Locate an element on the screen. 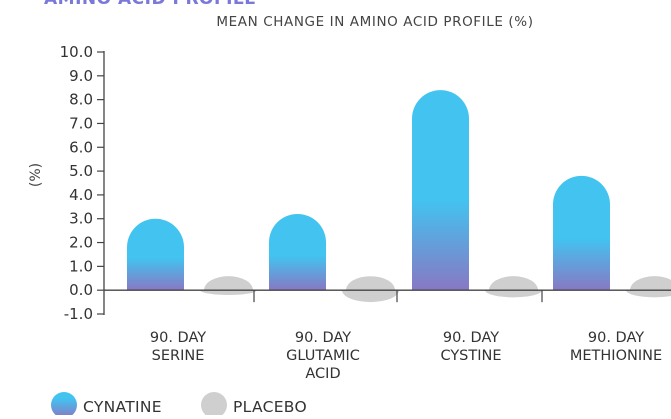 The height and width of the screenshot is (419, 671). legend-swatch-cynatine is located at coordinates (64, 405).